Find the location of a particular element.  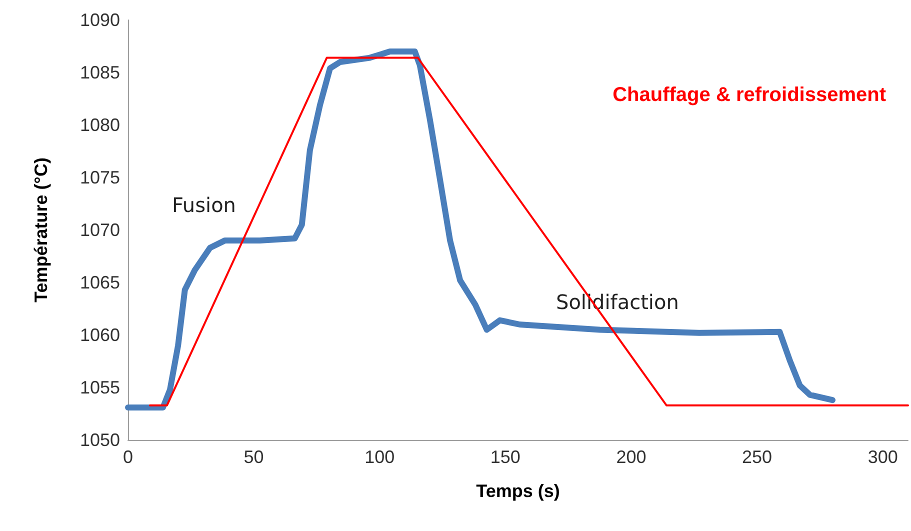

annotation: Fusion is located at coordinates (204, 205).